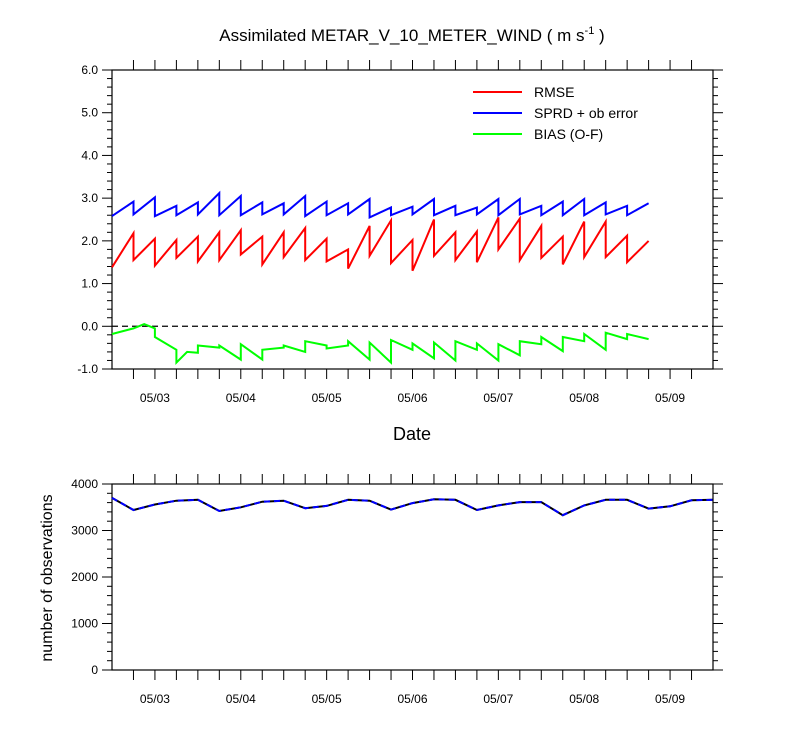 This screenshot has width=800, height=750. Describe the element at coordinates (327, 699) in the screenshot. I see `bottom-x-tick-label: 05/05` at that location.